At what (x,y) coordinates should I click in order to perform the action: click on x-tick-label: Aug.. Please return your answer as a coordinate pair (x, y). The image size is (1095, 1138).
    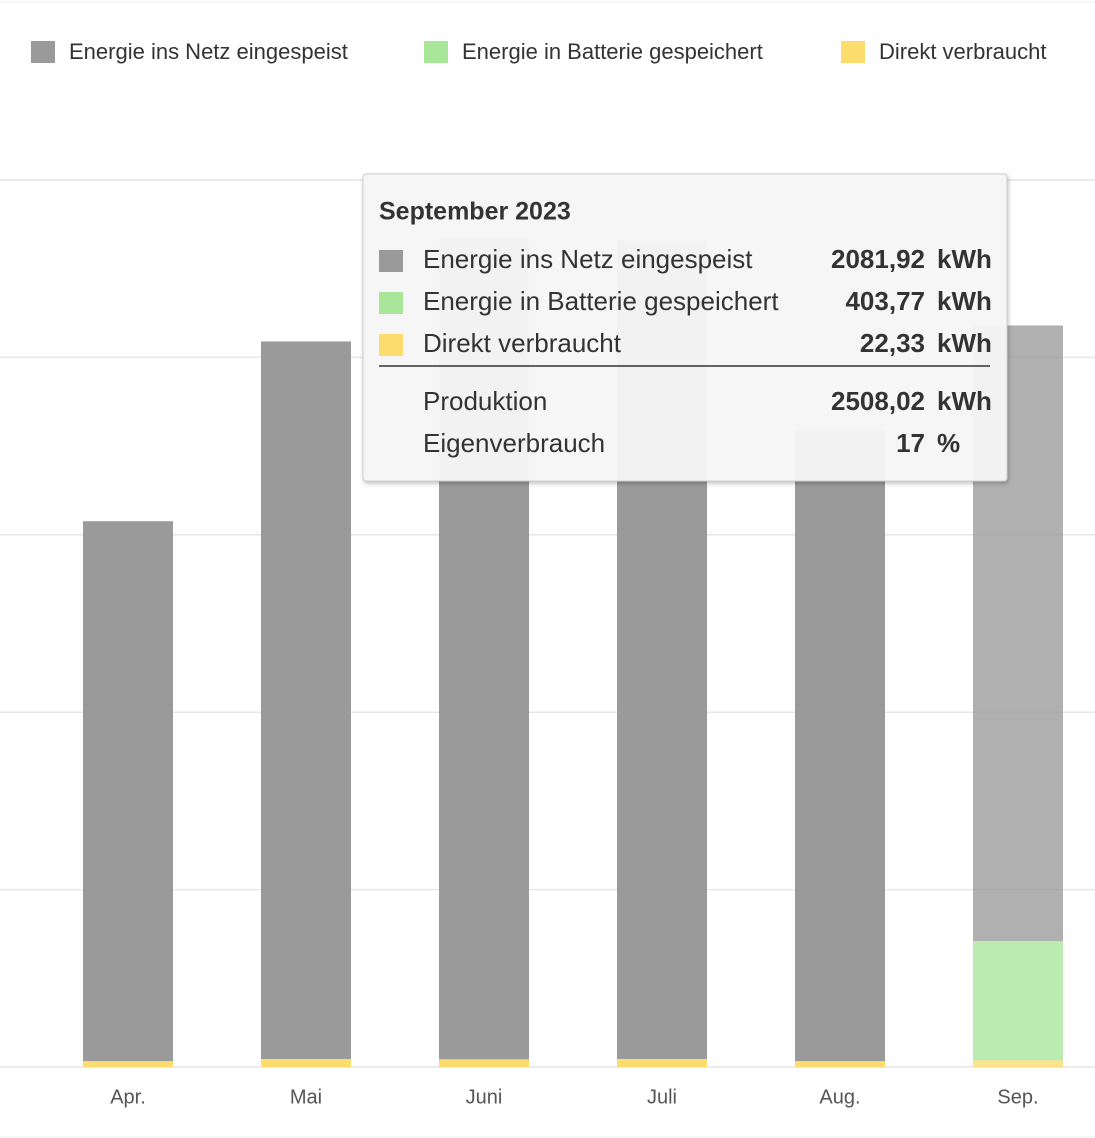
    Looking at the image, I should click on (839, 1097).